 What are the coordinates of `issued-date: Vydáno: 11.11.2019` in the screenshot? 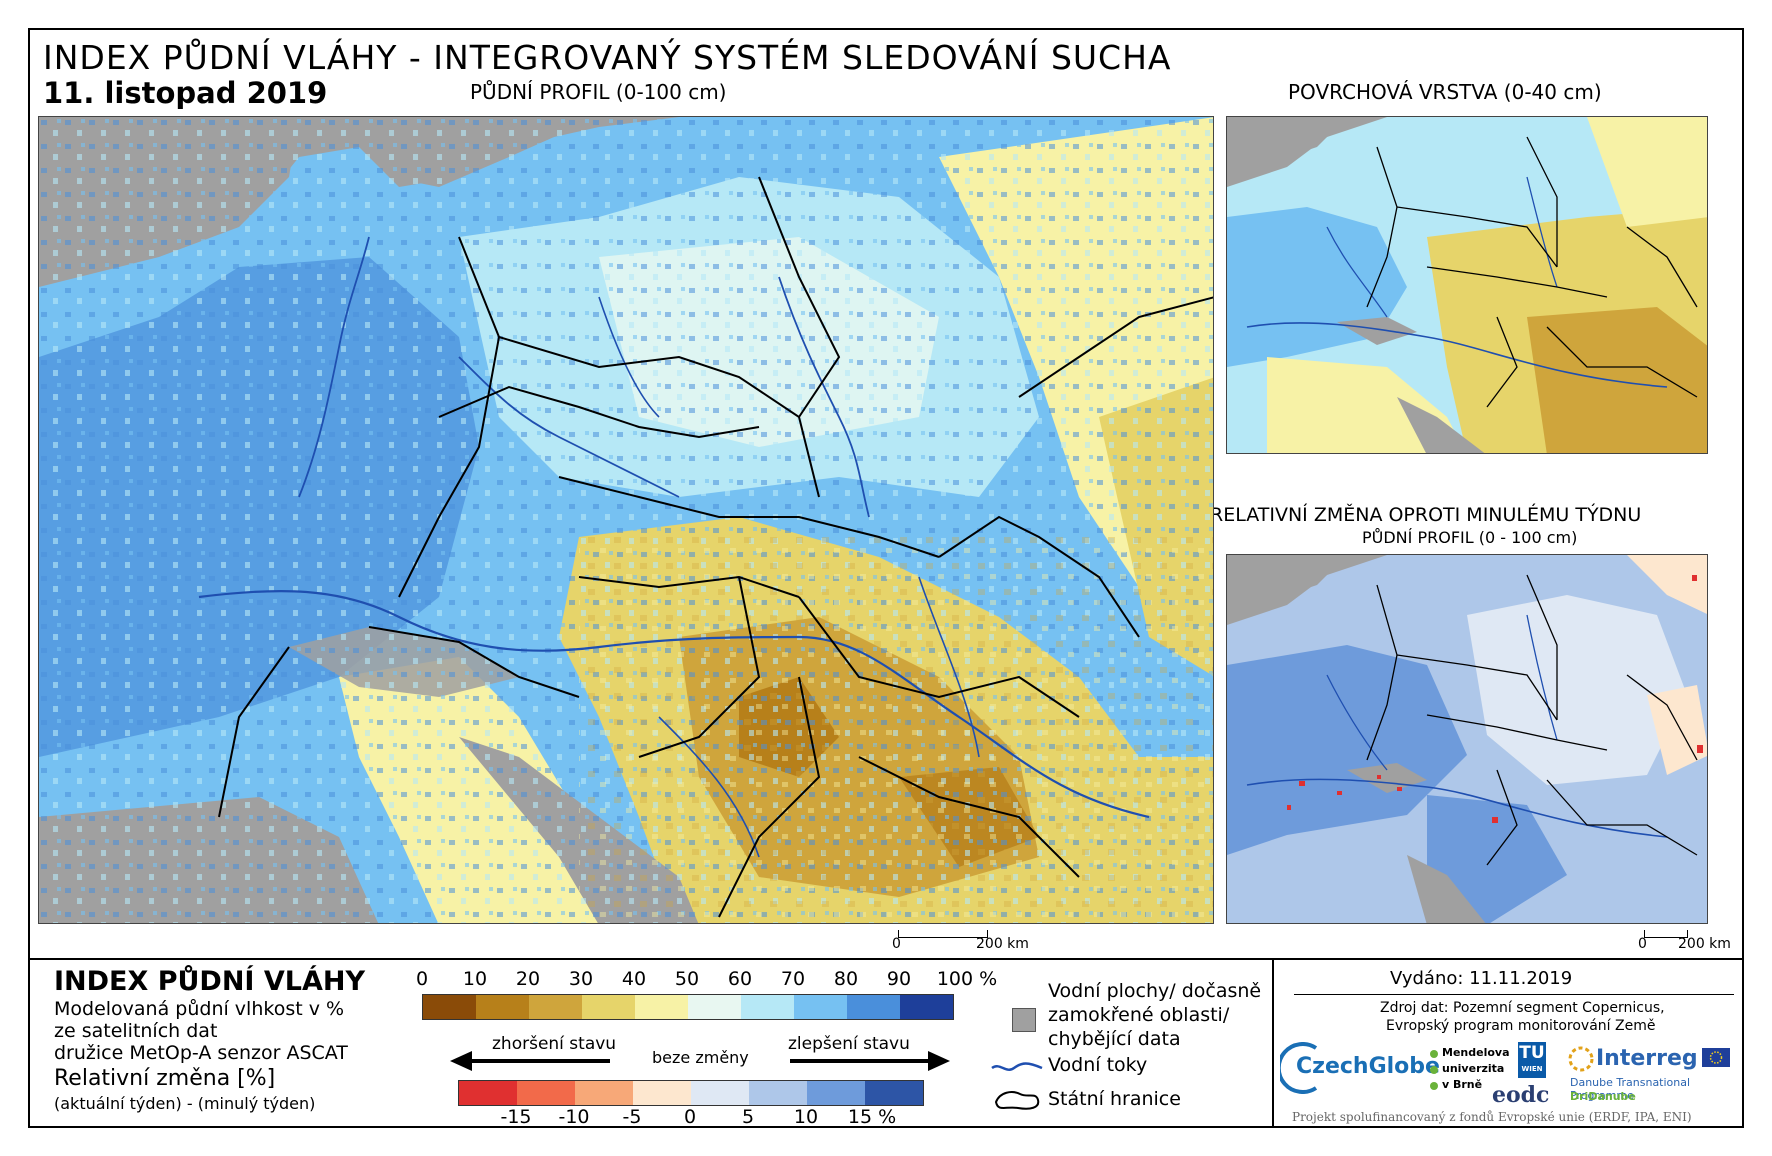 It's located at (1481, 978).